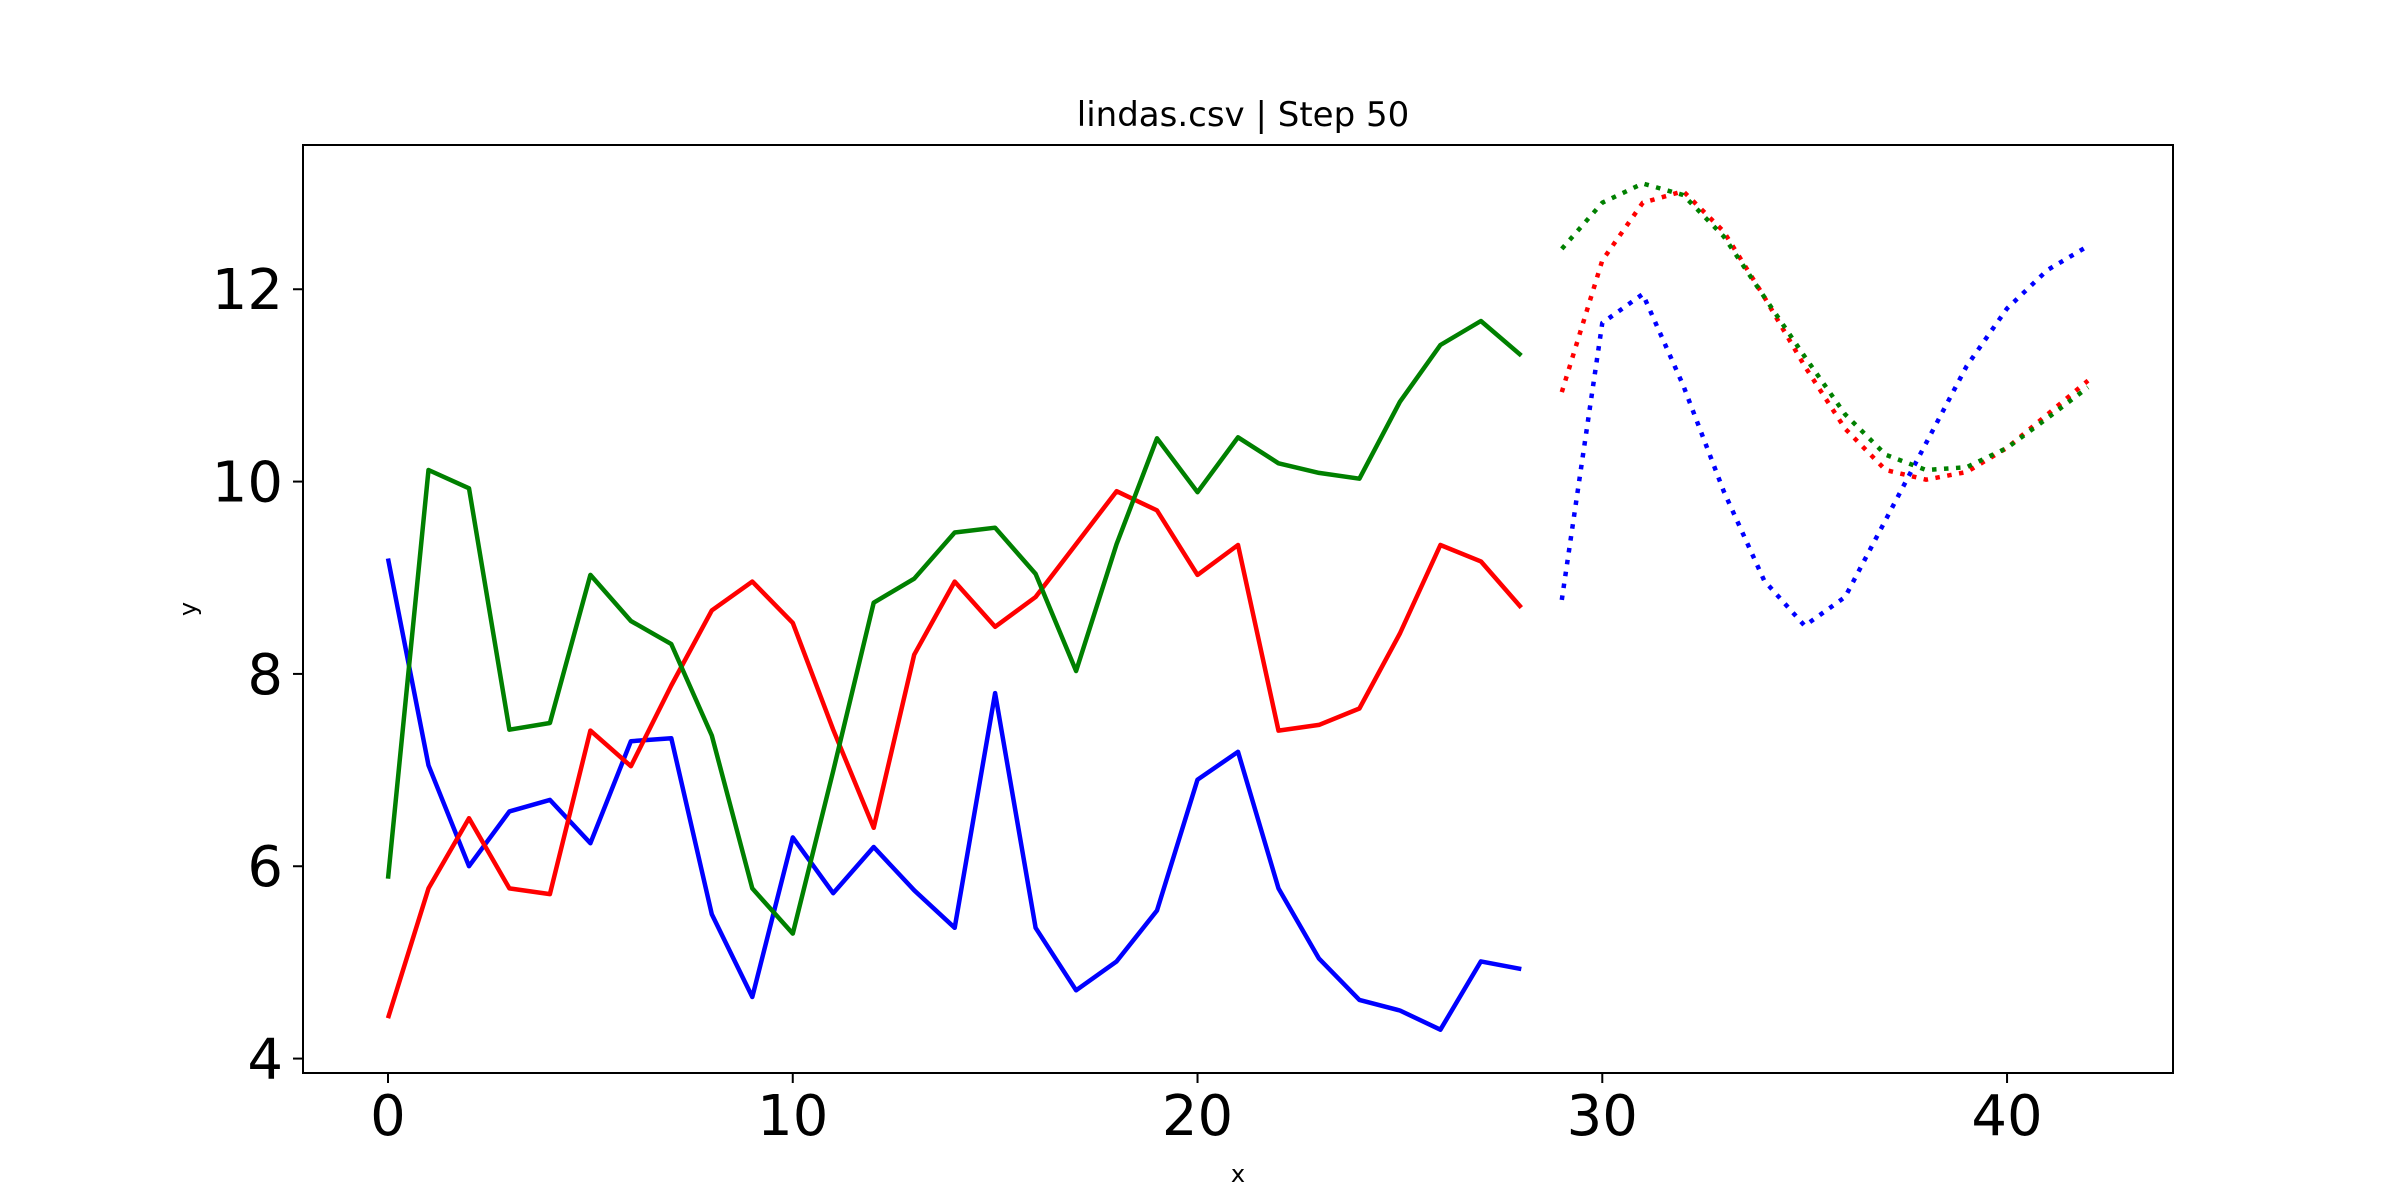  Describe the element at coordinates (188, 609) in the screenshot. I see `y-axis-label: y` at that location.